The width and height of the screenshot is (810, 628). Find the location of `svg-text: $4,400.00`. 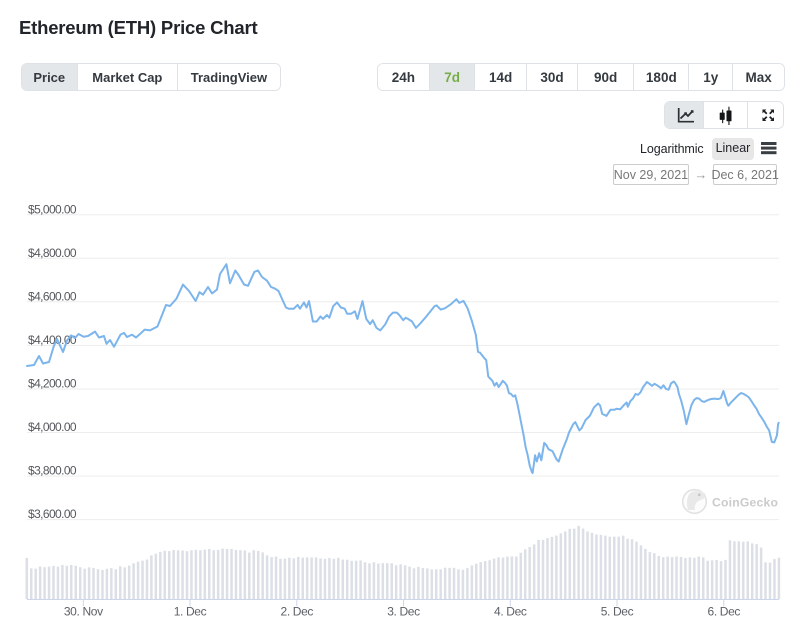

svg-text: $4,400.00 is located at coordinates (52, 340).